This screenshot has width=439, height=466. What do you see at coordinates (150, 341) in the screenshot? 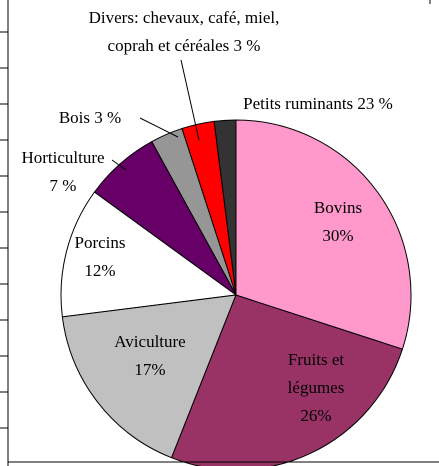
I see `category-label: Aviculture` at bounding box center [150, 341].